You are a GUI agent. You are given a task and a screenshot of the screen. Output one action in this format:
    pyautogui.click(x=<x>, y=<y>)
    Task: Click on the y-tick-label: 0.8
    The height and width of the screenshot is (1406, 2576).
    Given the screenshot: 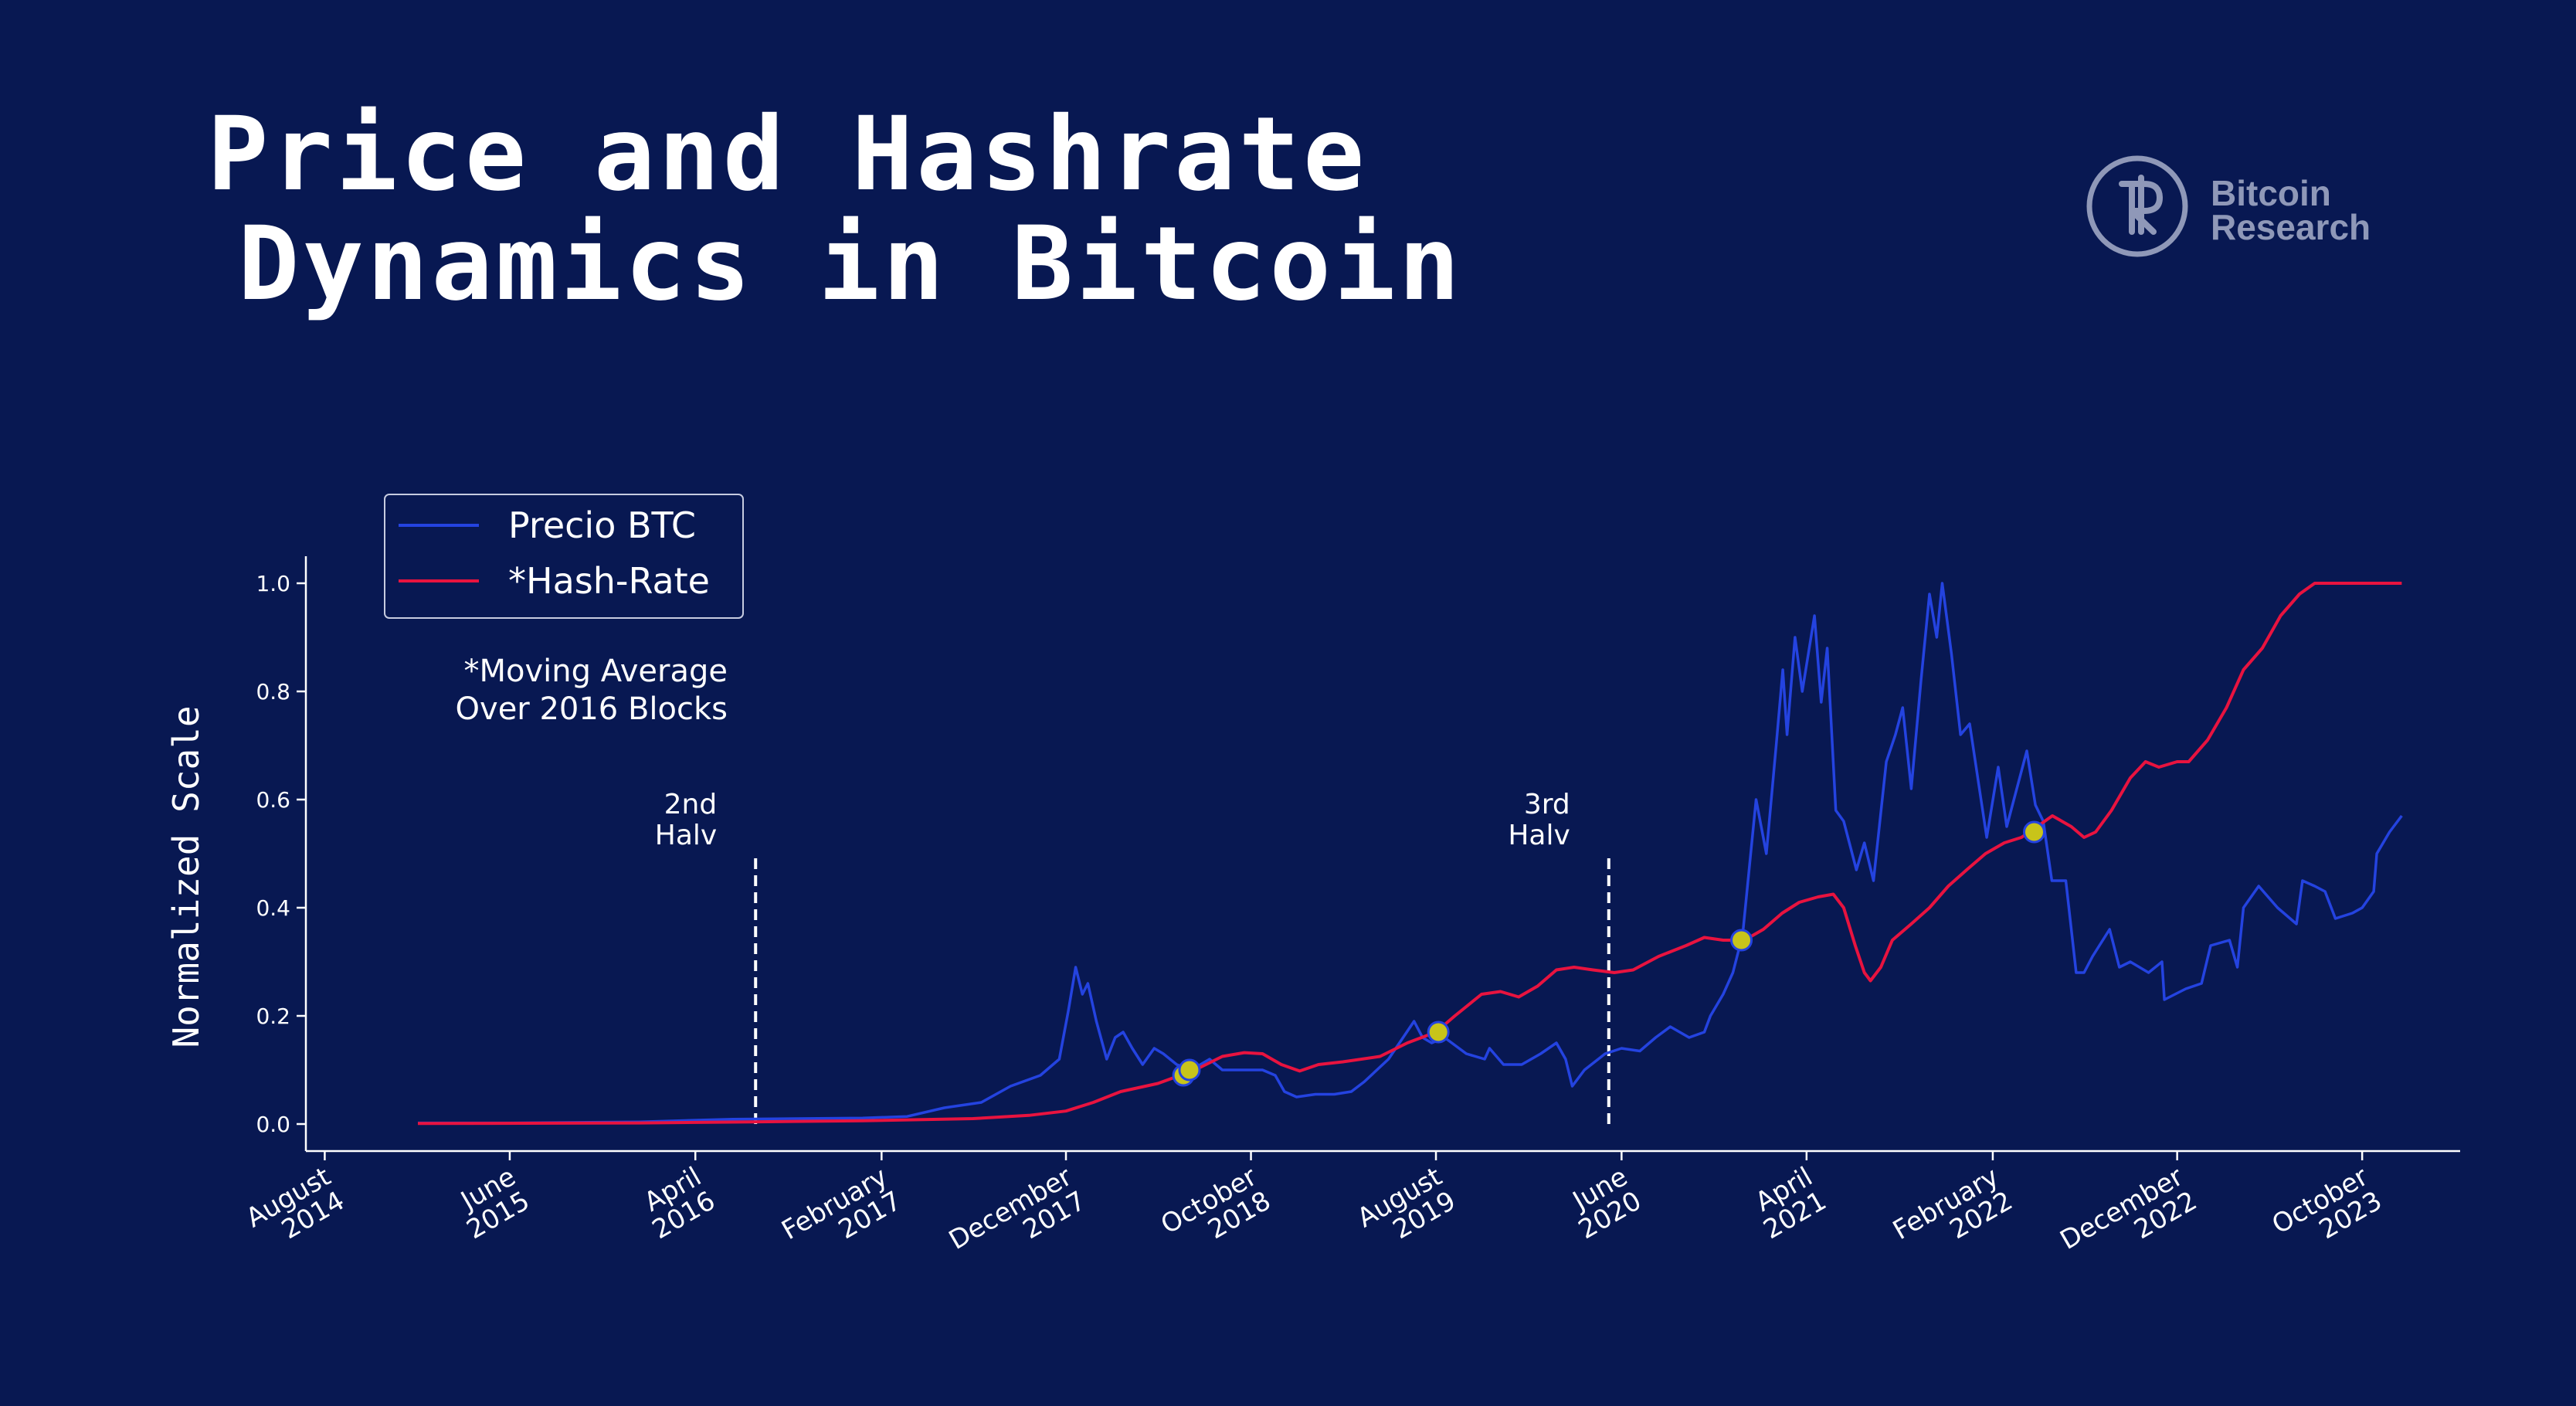 What is the action you would take?
    pyautogui.click(x=273, y=692)
    